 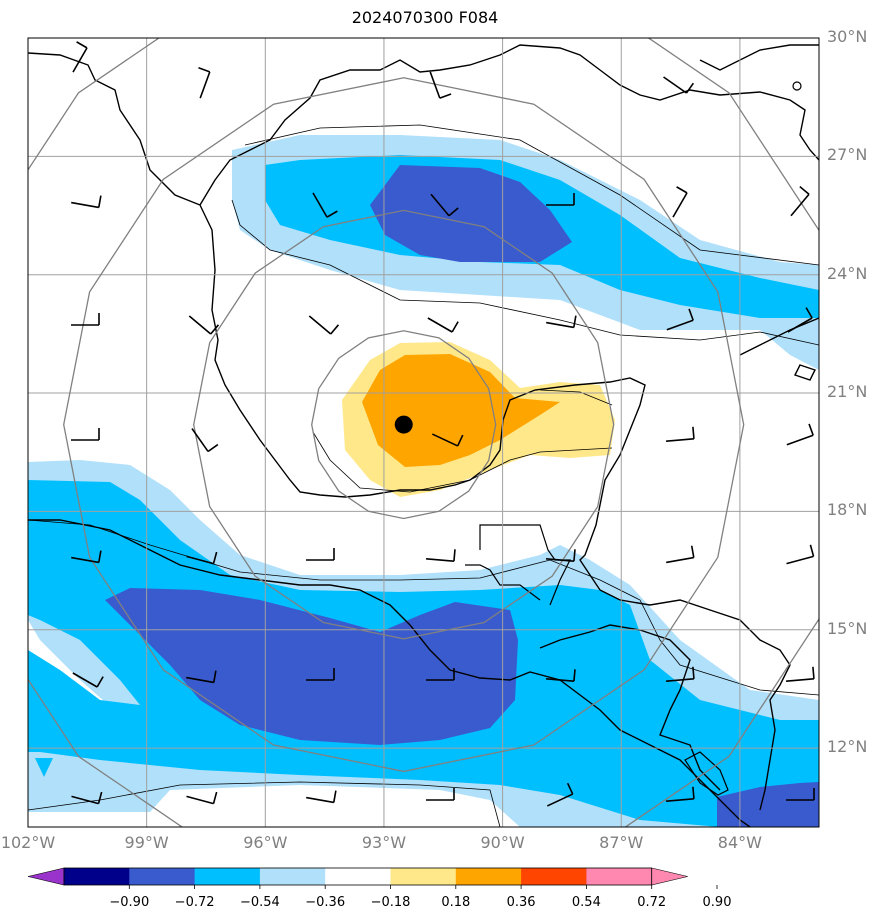 What do you see at coordinates (847, 36) in the screenshot?
I see `latitude-tick-label: 30°N` at bounding box center [847, 36].